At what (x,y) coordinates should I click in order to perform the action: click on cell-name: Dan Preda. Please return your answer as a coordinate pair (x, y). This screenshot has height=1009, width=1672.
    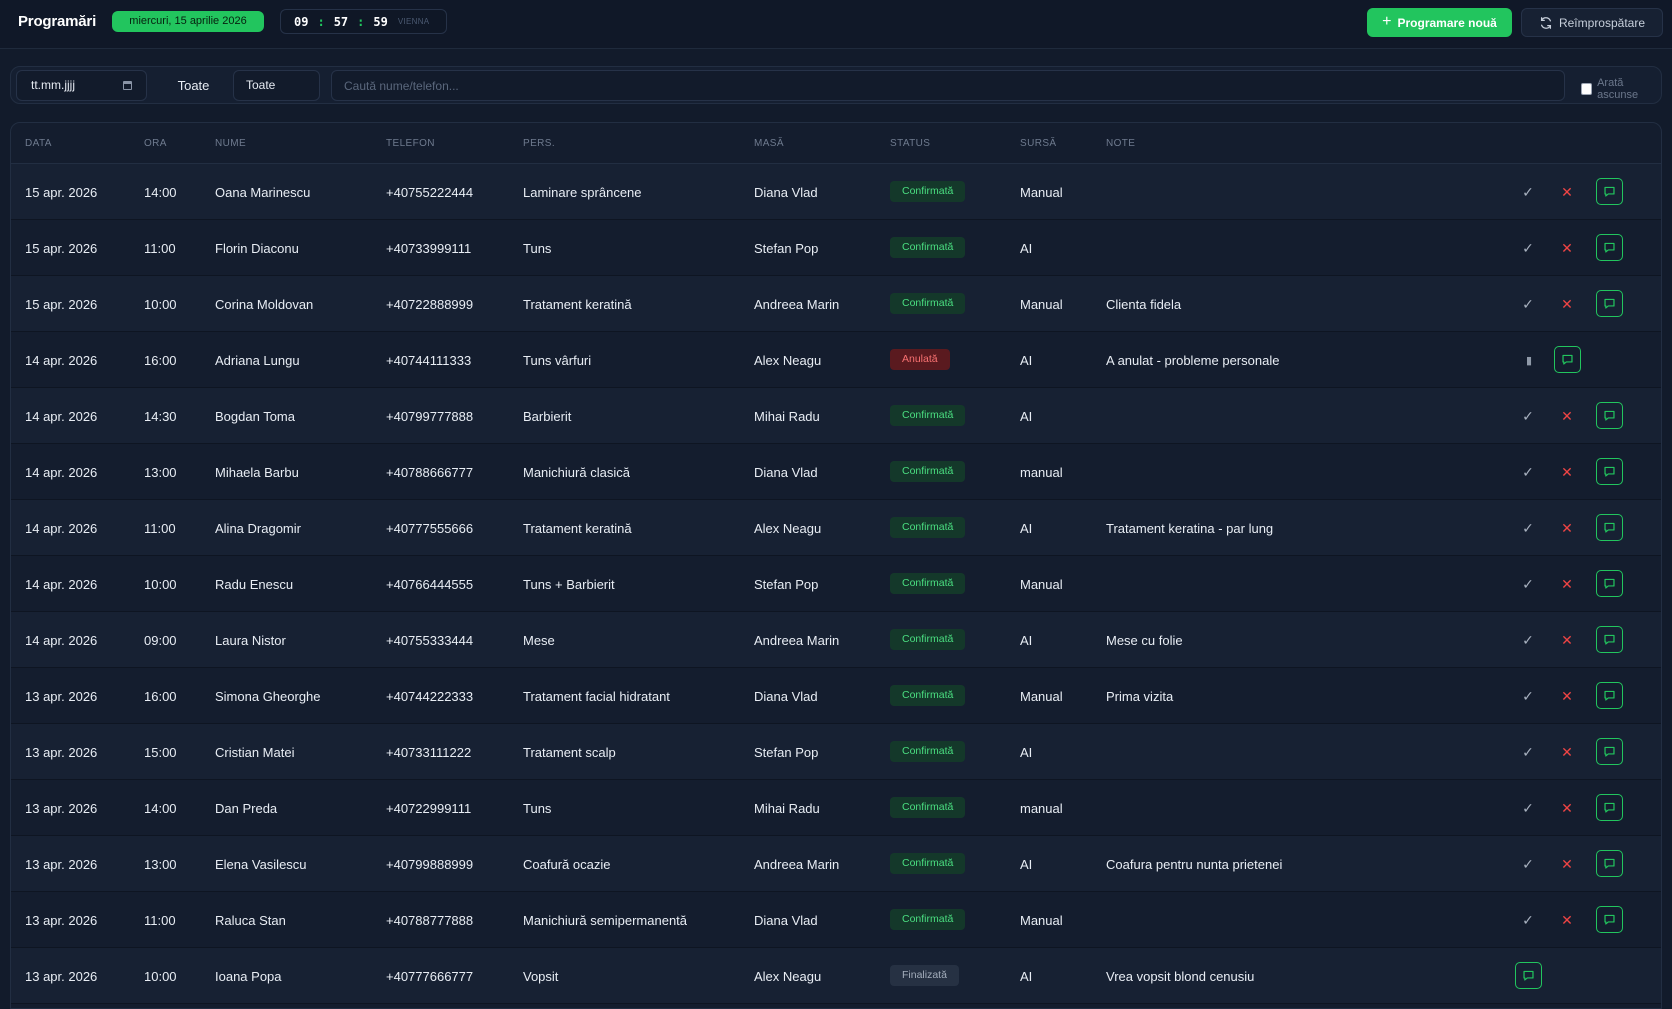
    Looking at the image, I should click on (246, 808).